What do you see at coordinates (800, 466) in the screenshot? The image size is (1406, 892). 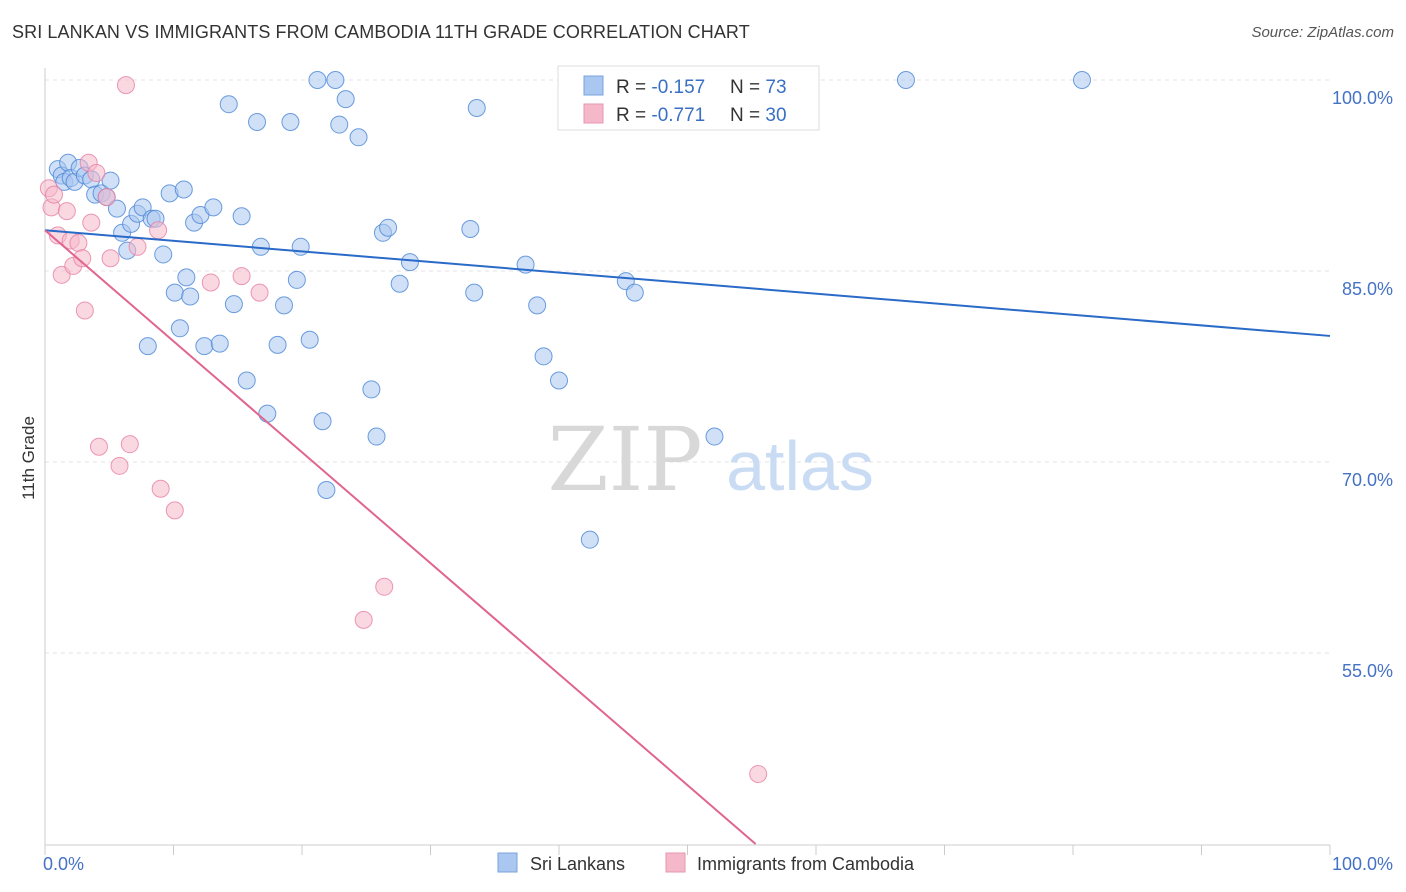 I see `watermark-atlas: atlas` at bounding box center [800, 466].